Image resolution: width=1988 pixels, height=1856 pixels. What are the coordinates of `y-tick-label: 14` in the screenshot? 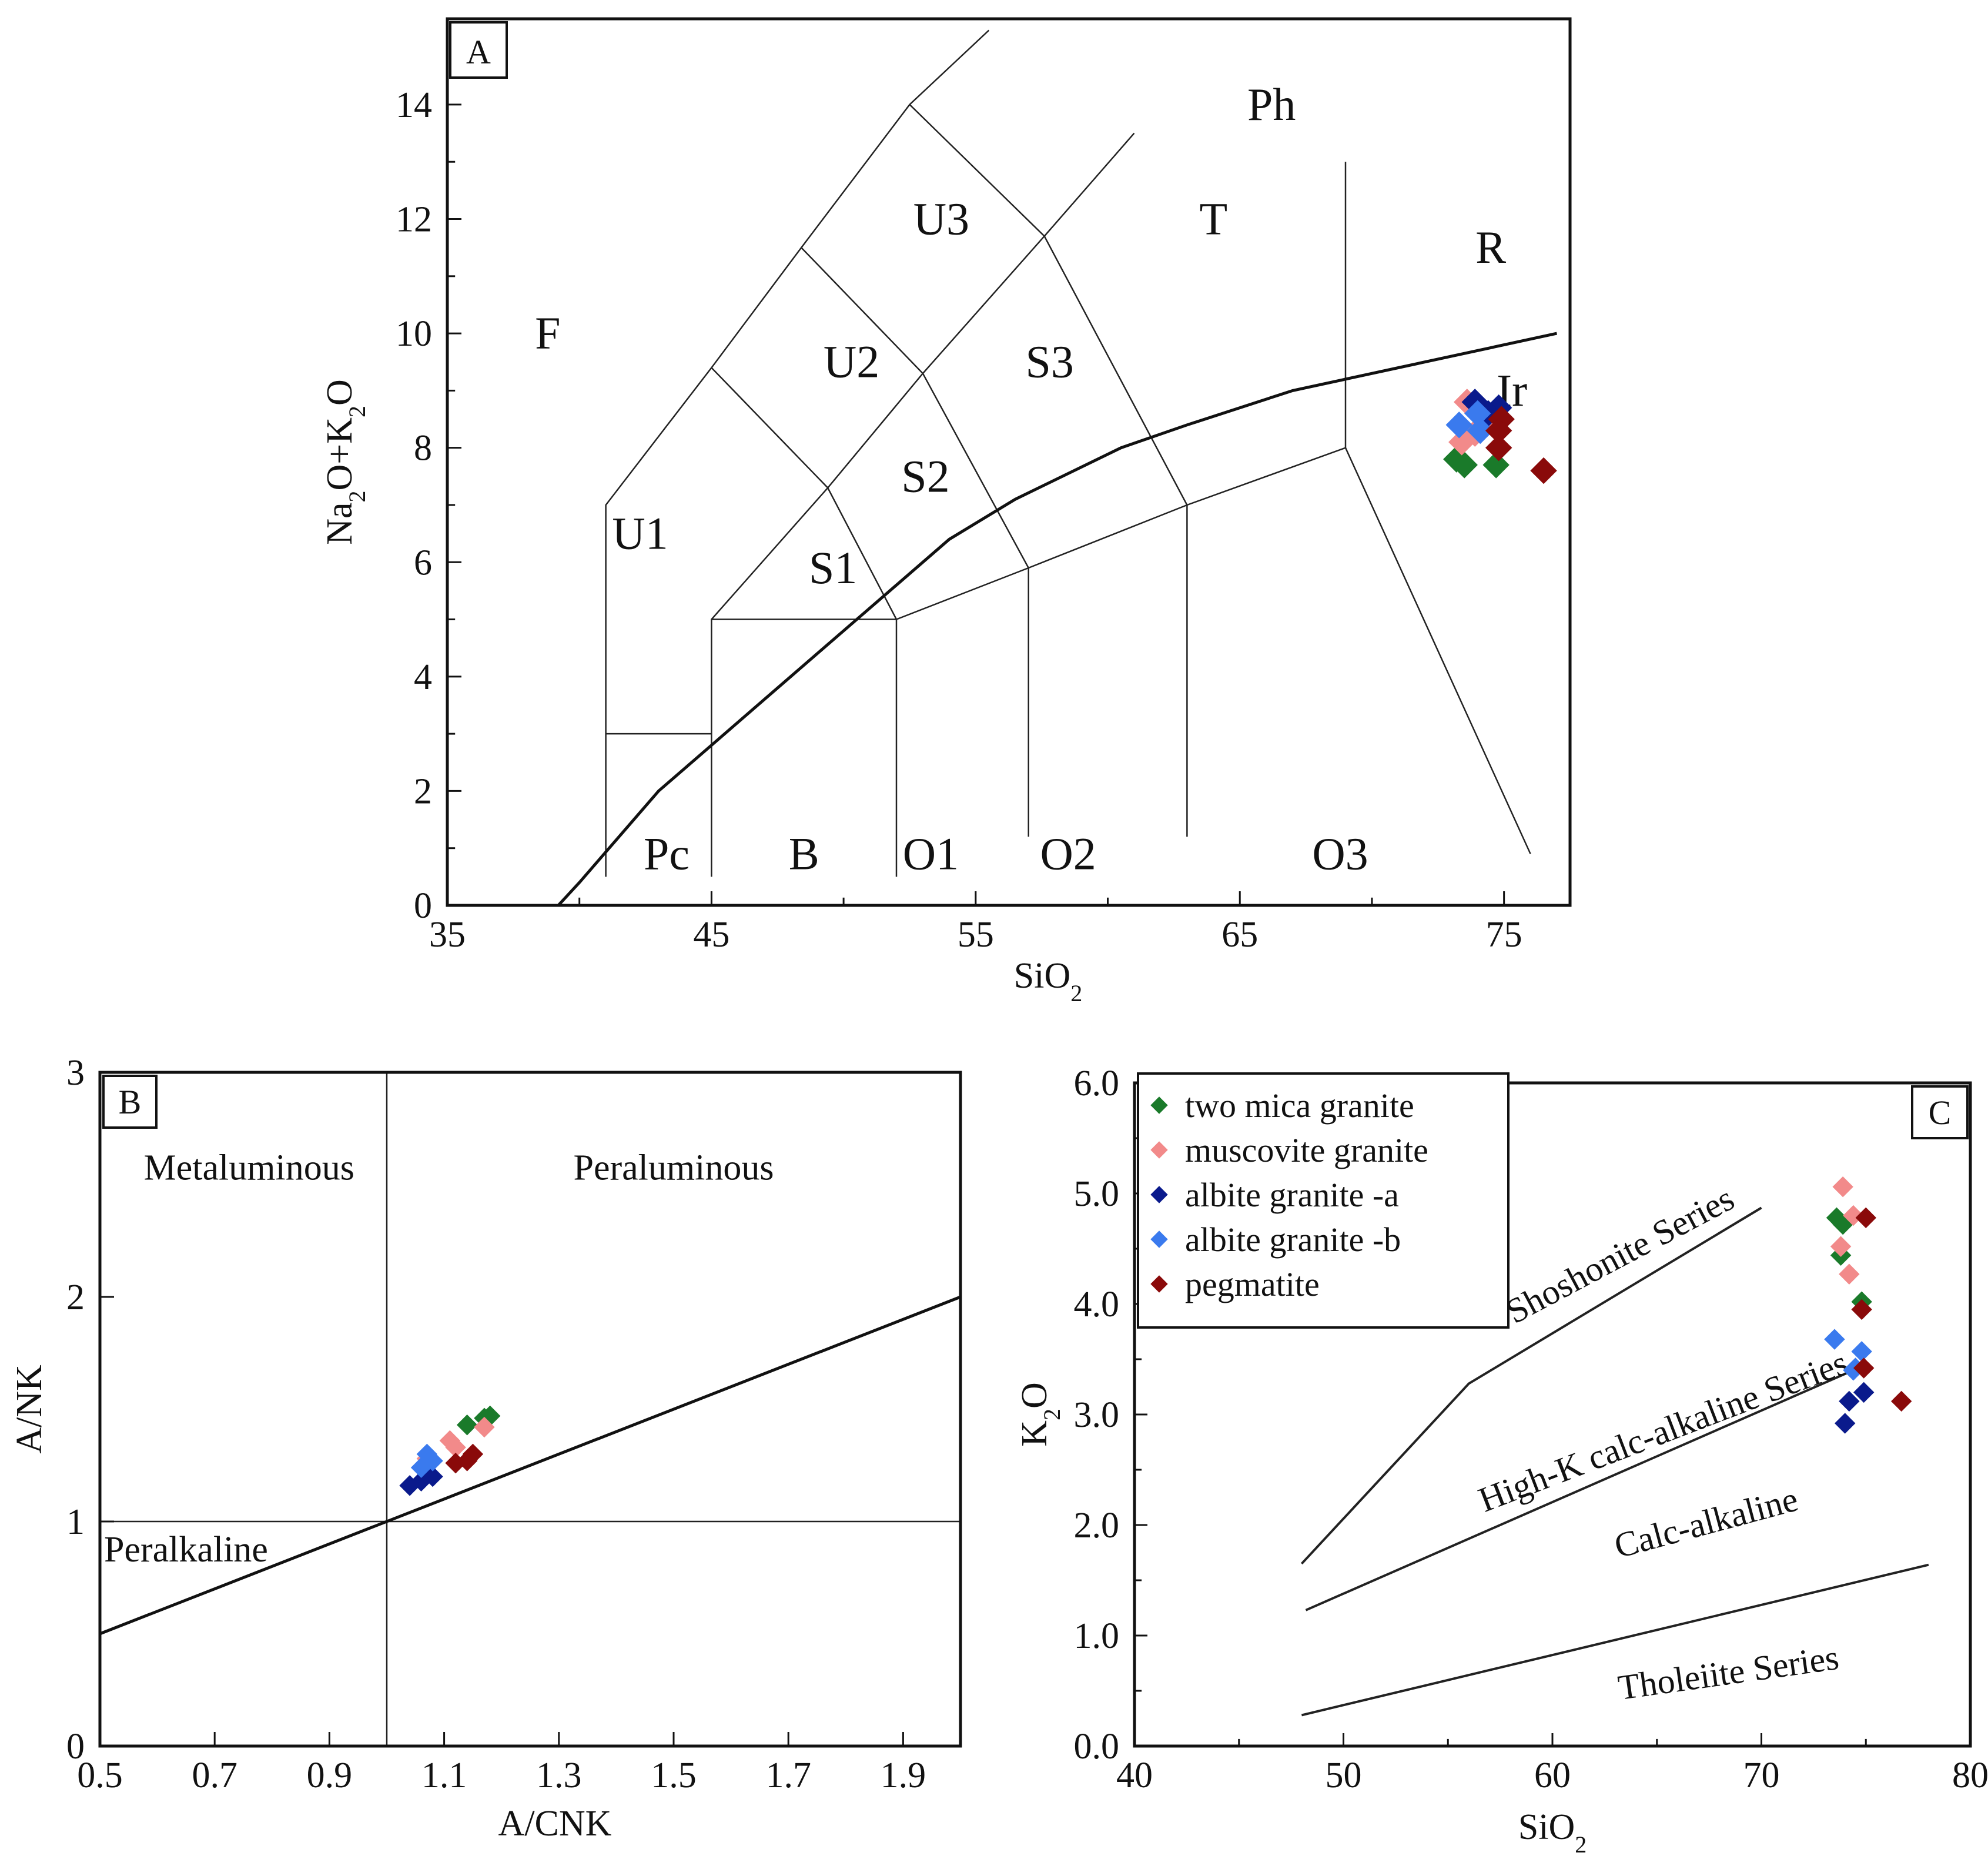 It's located at (414, 105).